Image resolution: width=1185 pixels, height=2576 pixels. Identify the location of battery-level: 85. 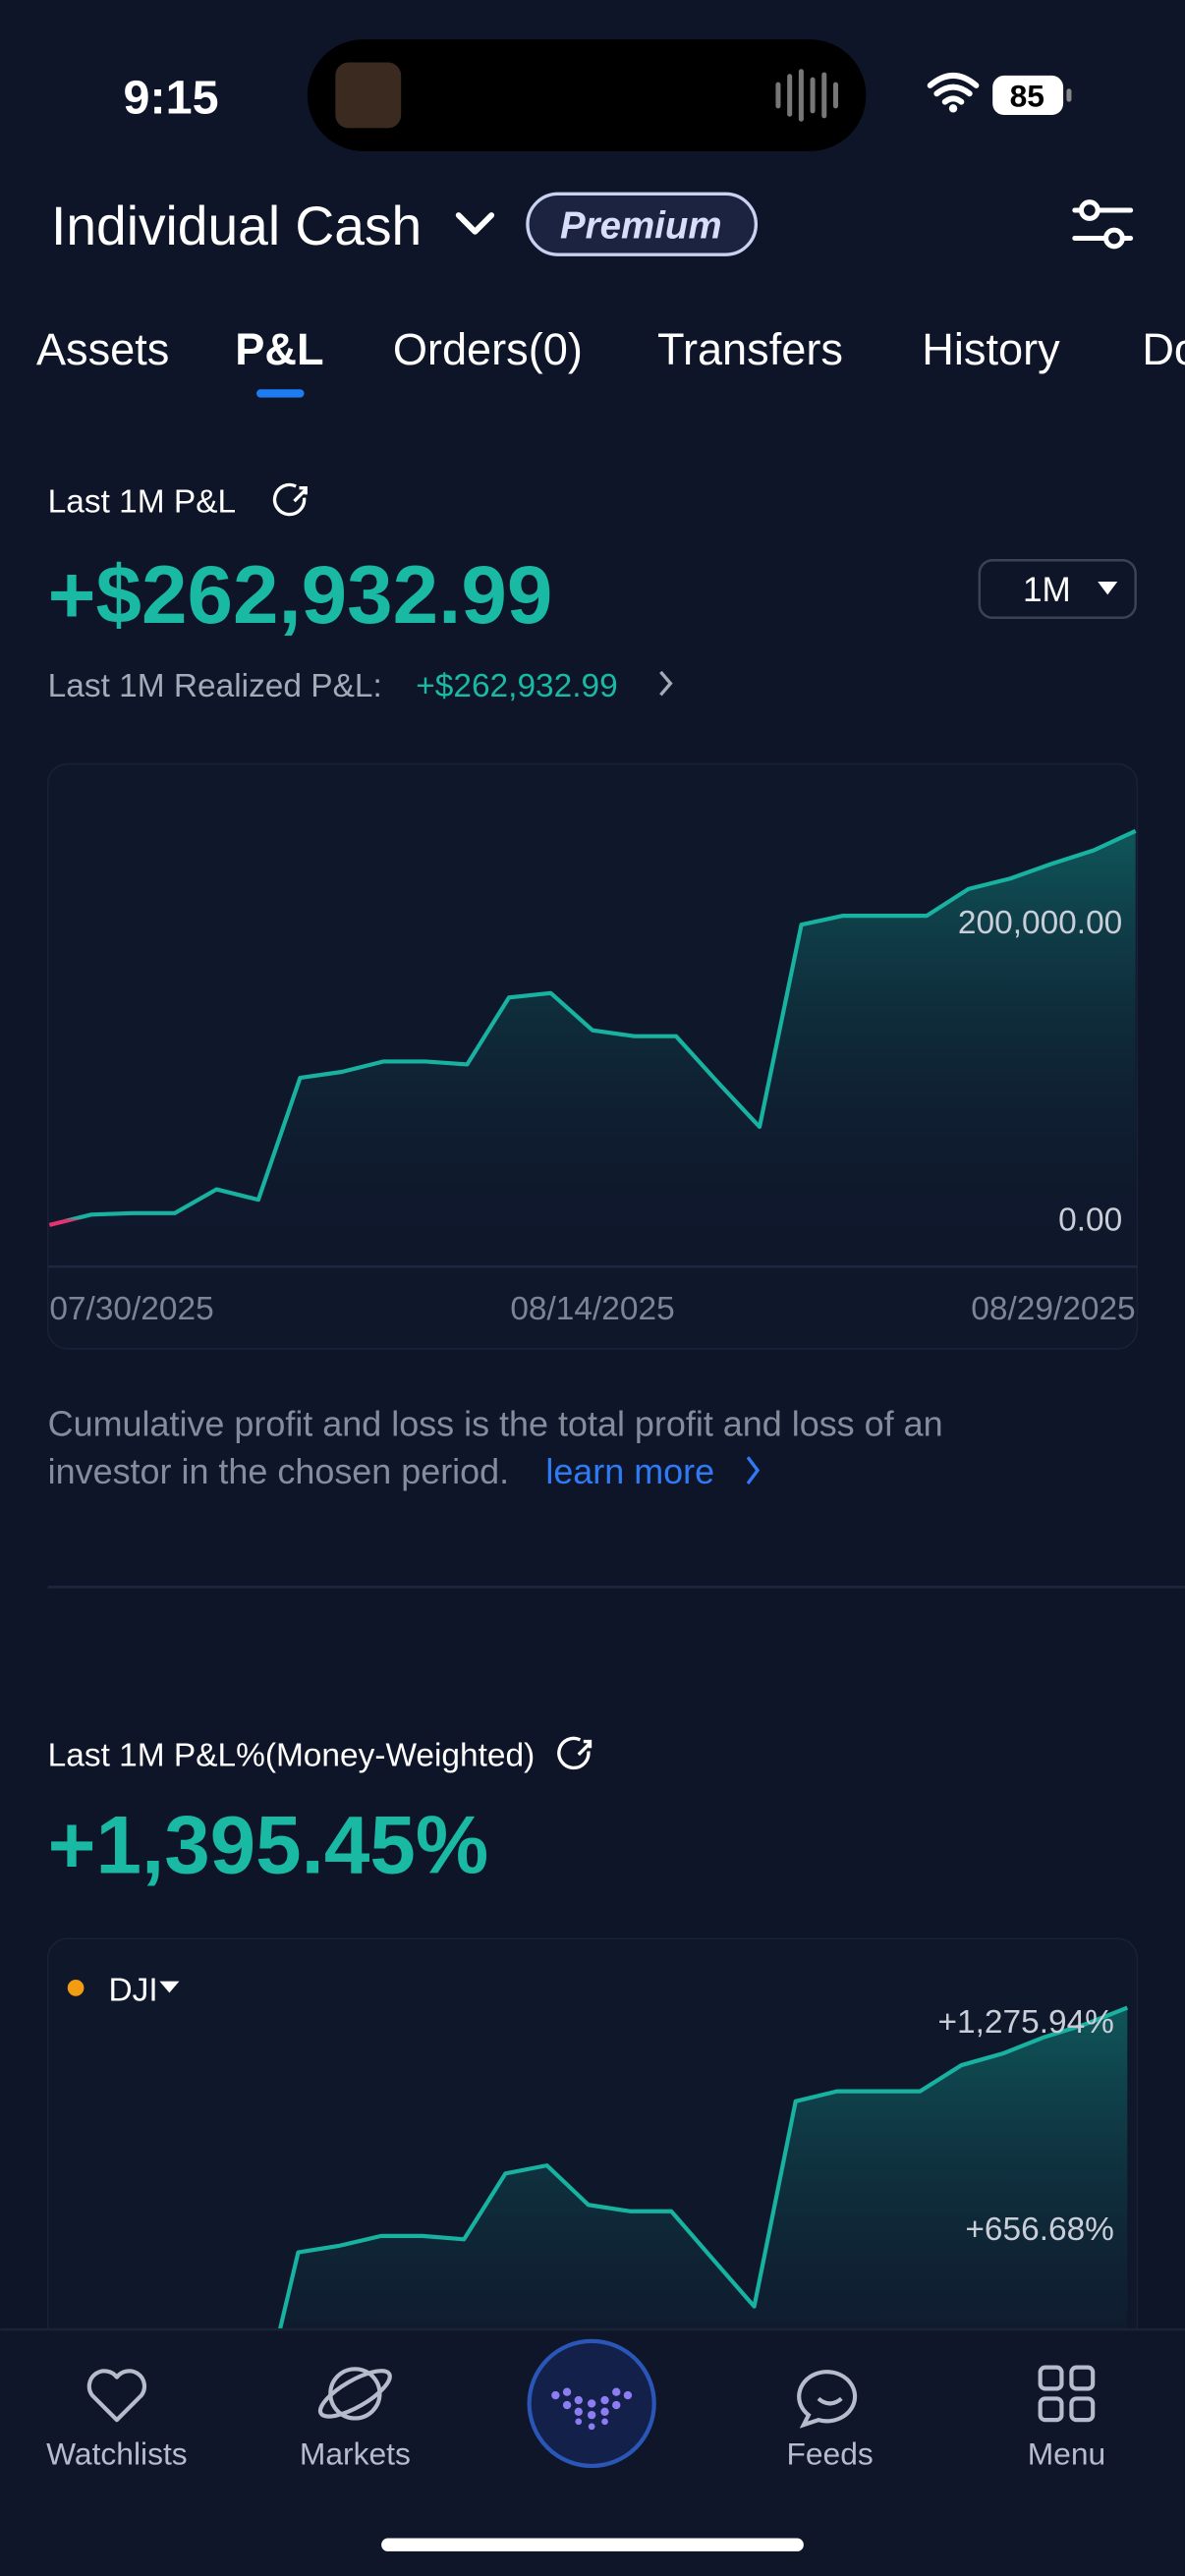
(1027, 96).